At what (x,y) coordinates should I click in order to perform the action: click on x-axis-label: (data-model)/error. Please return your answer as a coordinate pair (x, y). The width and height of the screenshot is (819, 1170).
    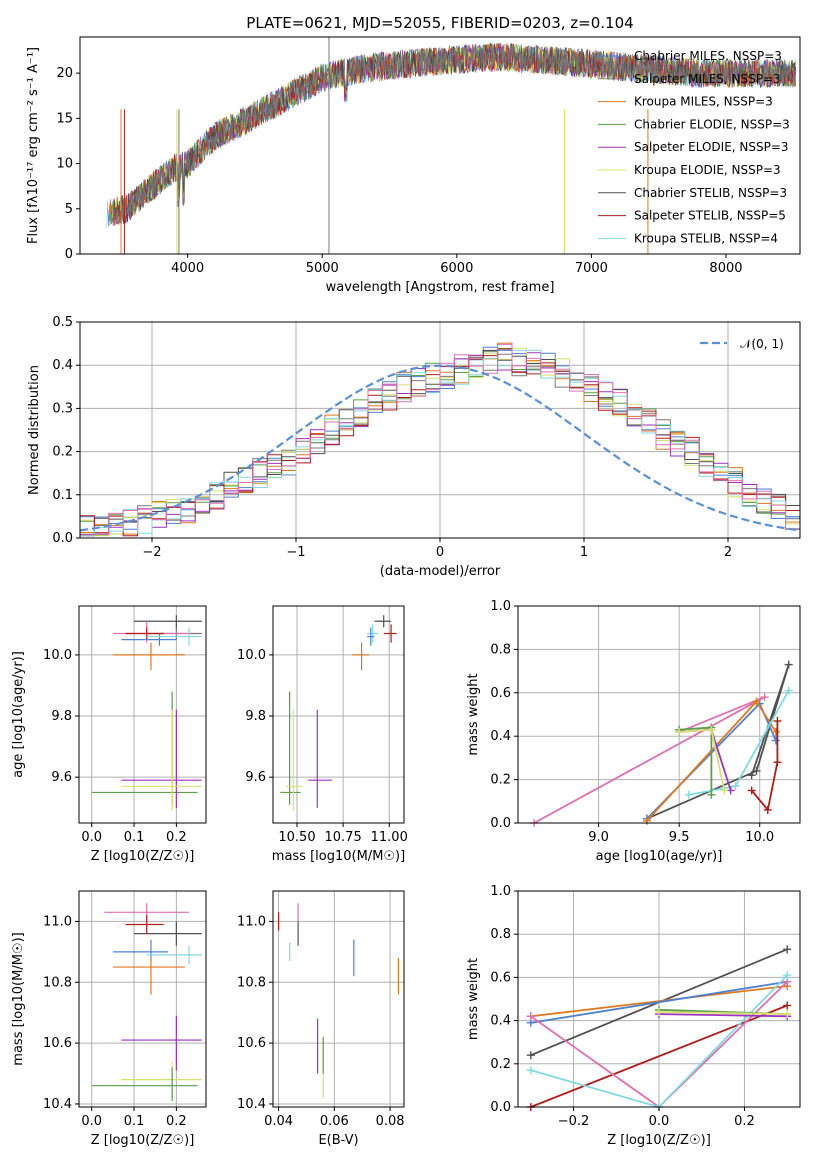
    Looking at the image, I should click on (440, 571).